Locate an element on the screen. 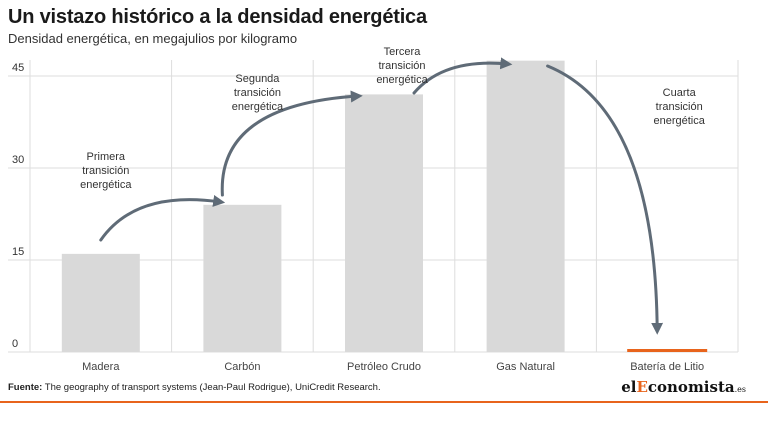 The image size is (768, 423). x-tick-label: Batería de Litio is located at coordinates (667, 367).